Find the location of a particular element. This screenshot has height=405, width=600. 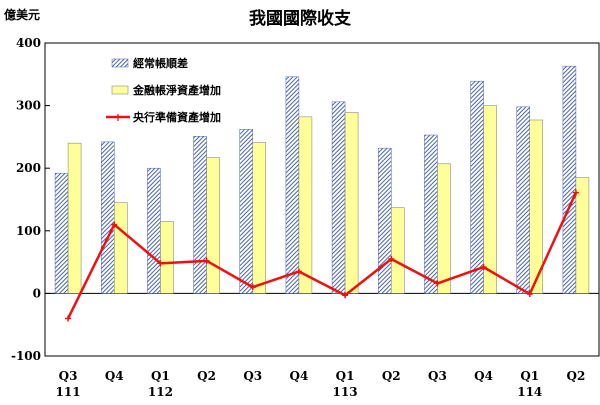

y-tick-label: 100 is located at coordinates (28, 231).